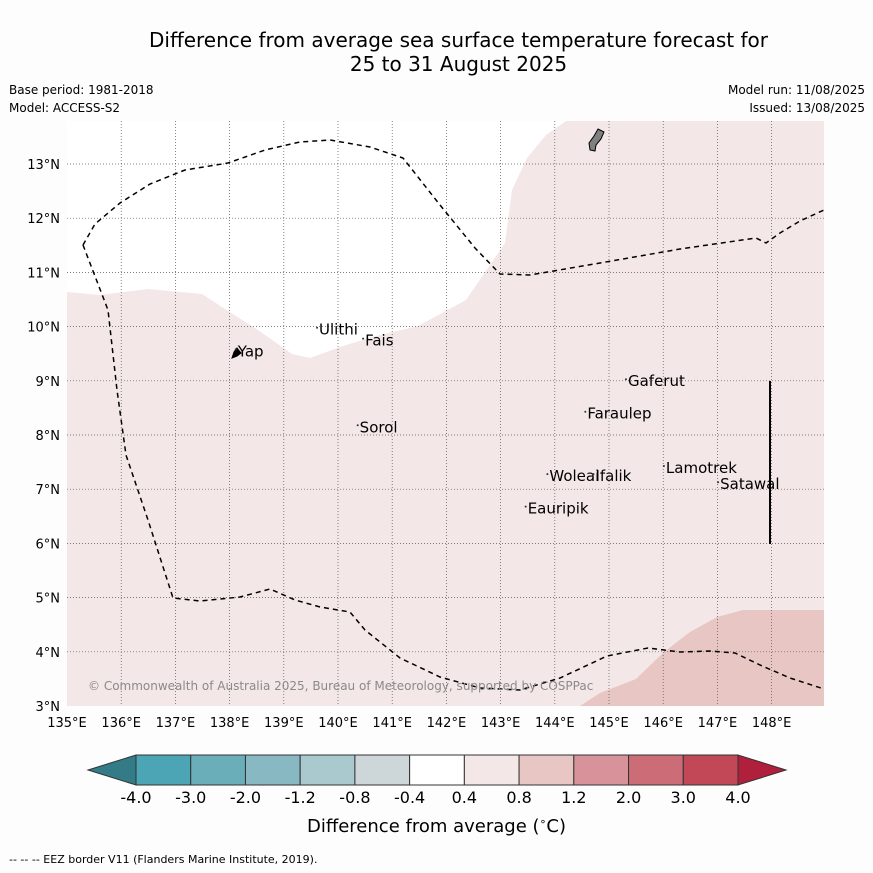  Describe the element at coordinates (558, 509) in the screenshot. I see `island-label-eauripik: Eauripik` at that location.